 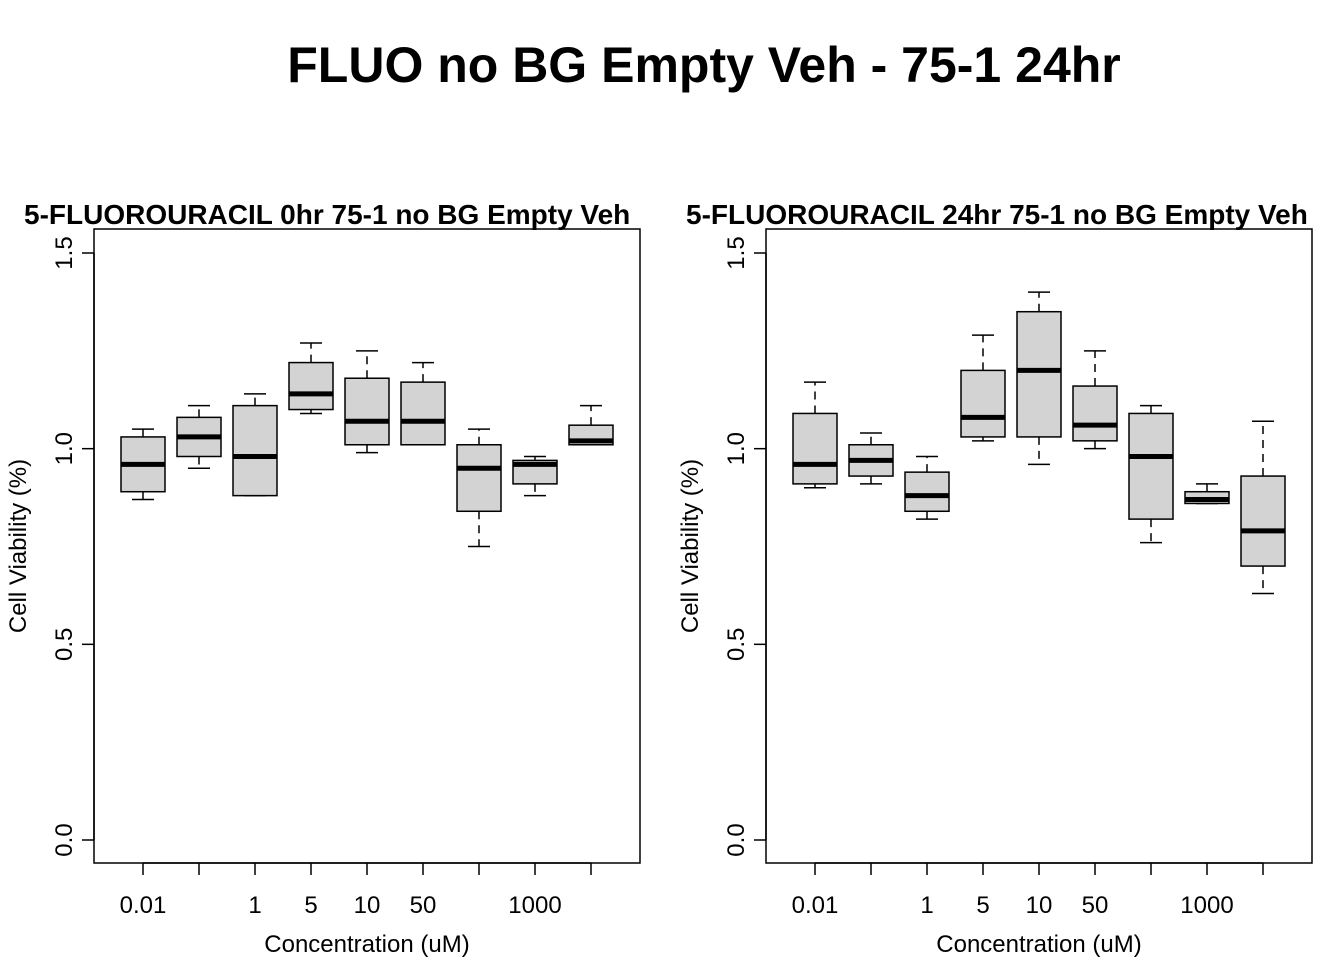 What do you see at coordinates (1039, 905) in the screenshot?
I see `x-tick-label-24hr: 10` at bounding box center [1039, 905].